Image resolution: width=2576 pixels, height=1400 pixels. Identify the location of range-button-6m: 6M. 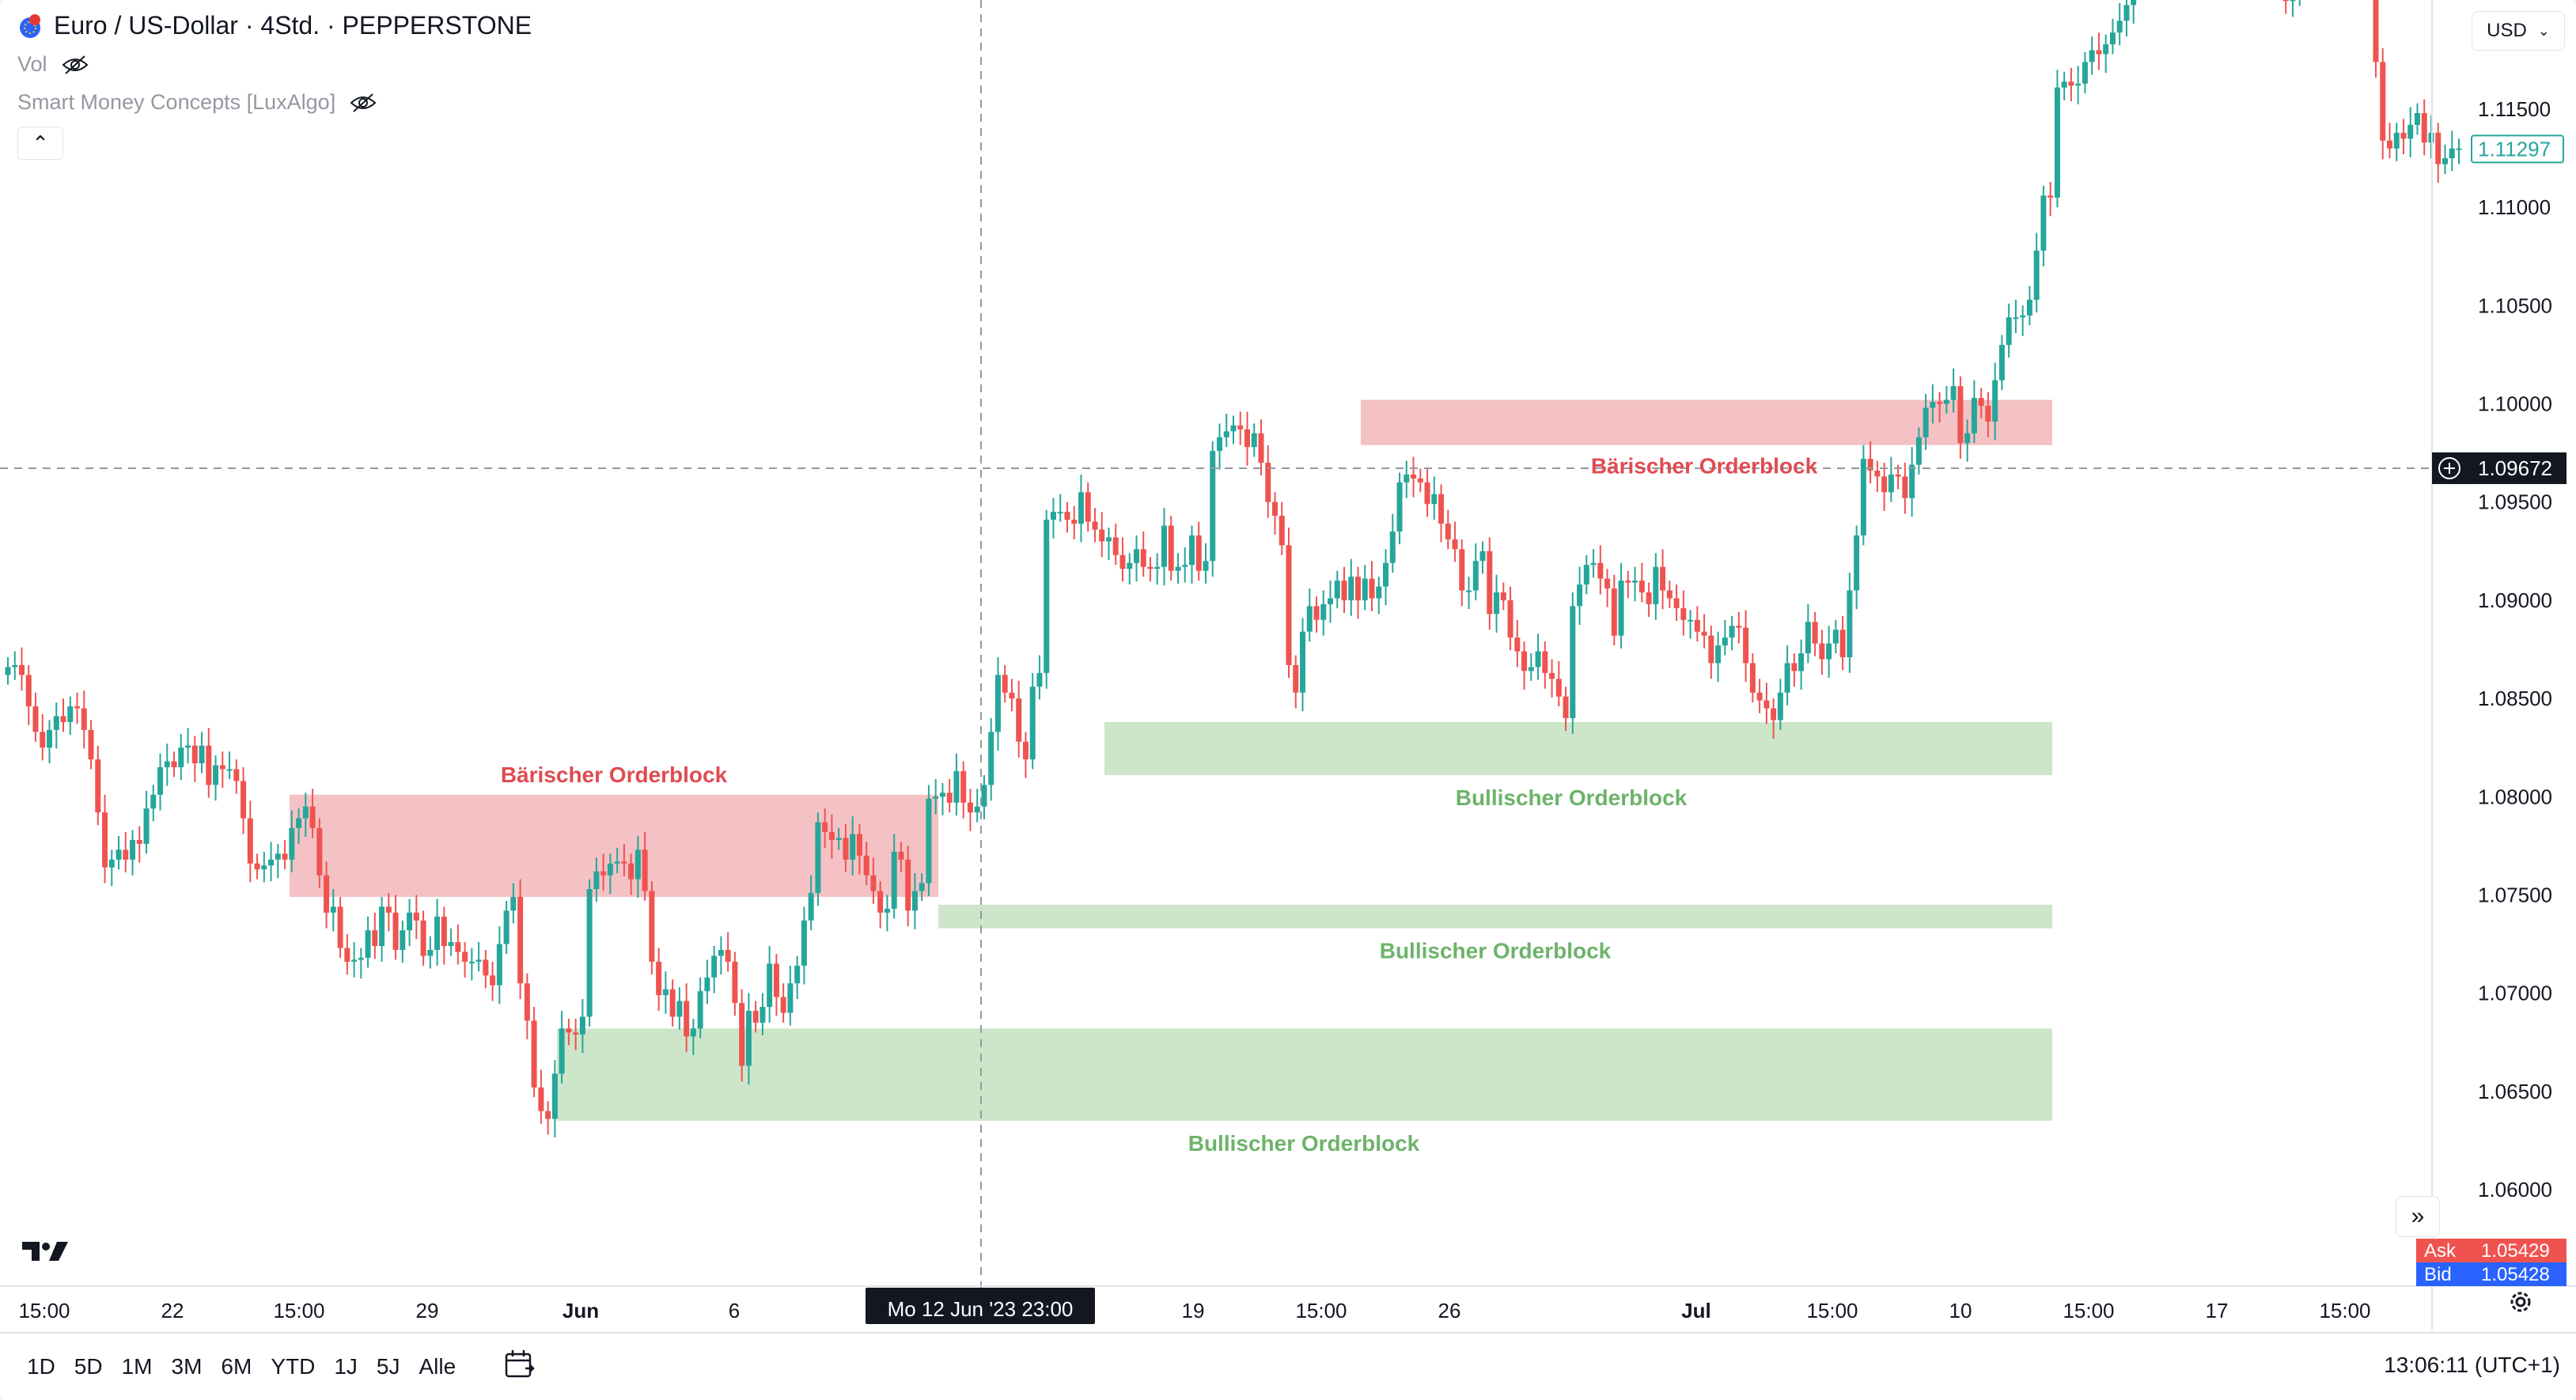
(236, 1366).